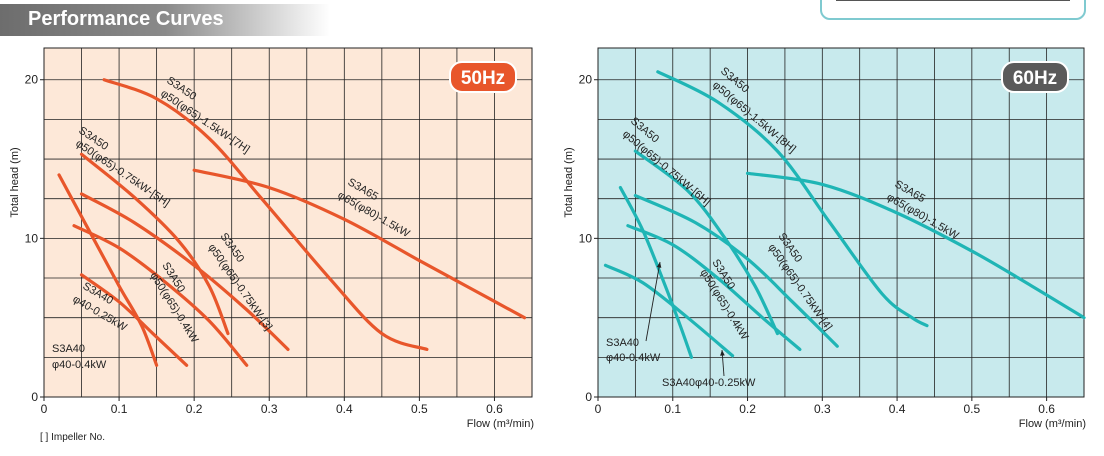  I want to click on curve-label: S3A40φ40-0.25kW, so click(709, 383).